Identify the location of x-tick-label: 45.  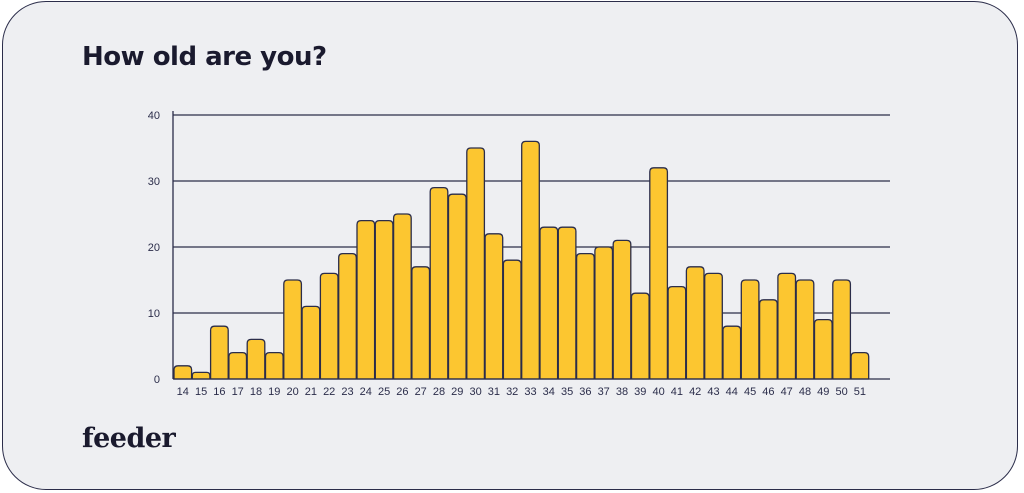
(750, 392).